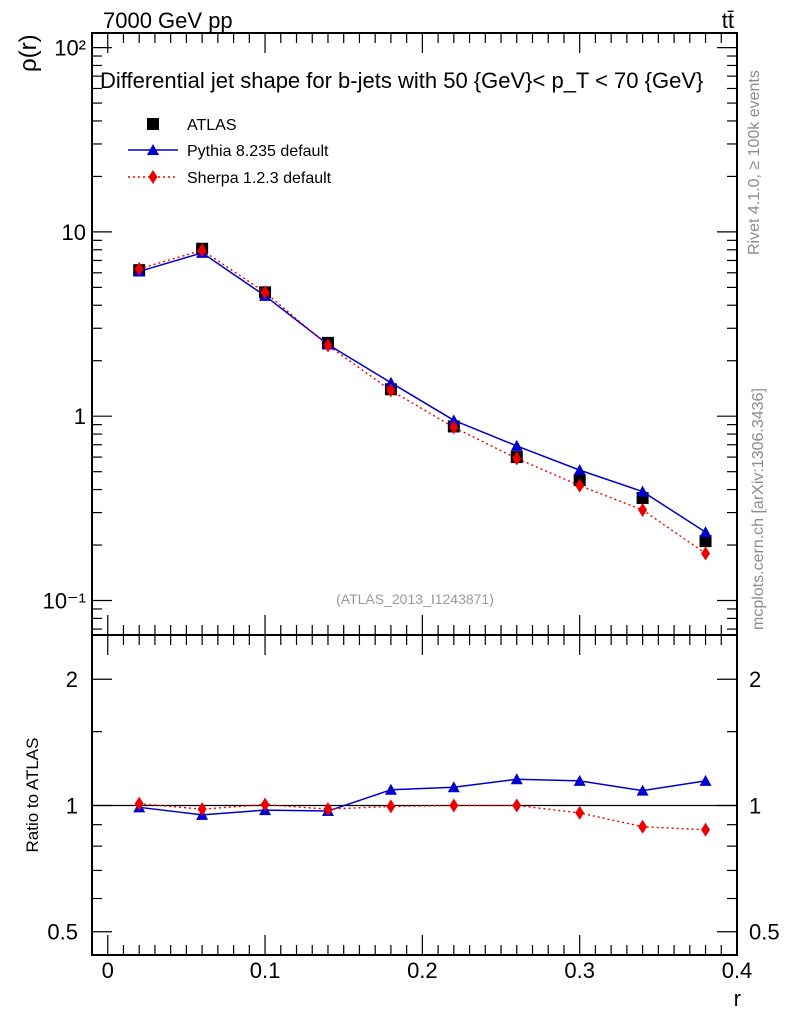 This screenshot has width=786, height=1024. I want to click on lower-ytick-label-right: 0.5, so click(764, 932).